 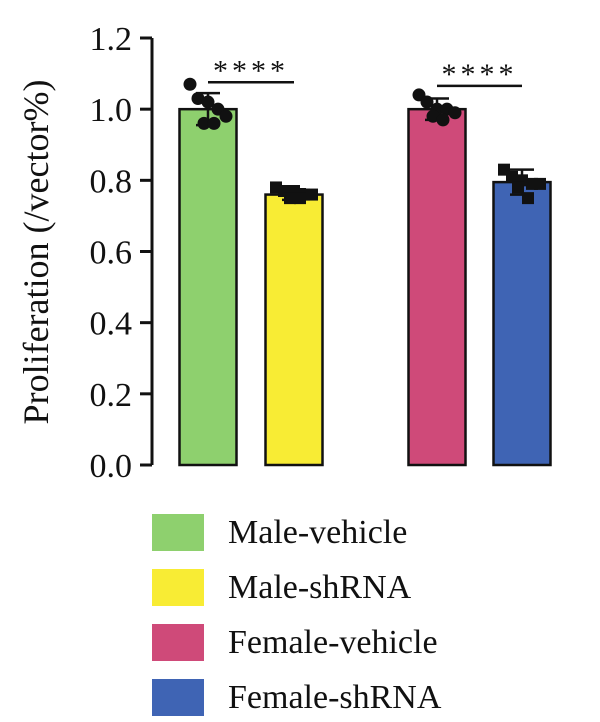 What do you see at coordinates (111, 466) in the screenshot?
I see `y-tick-label: 0.0` at bounding box center [111, 466].